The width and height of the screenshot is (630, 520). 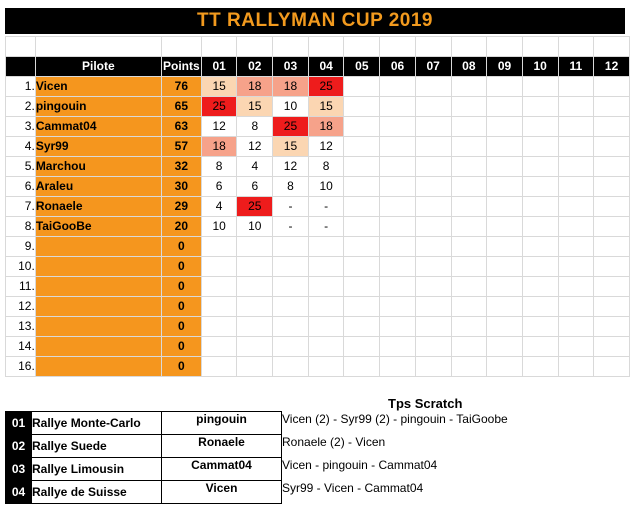 What do you see at coordinates (317, 286) in the screenshot?
I see `table-row: 11. 0` at bounding box center [317, 286].